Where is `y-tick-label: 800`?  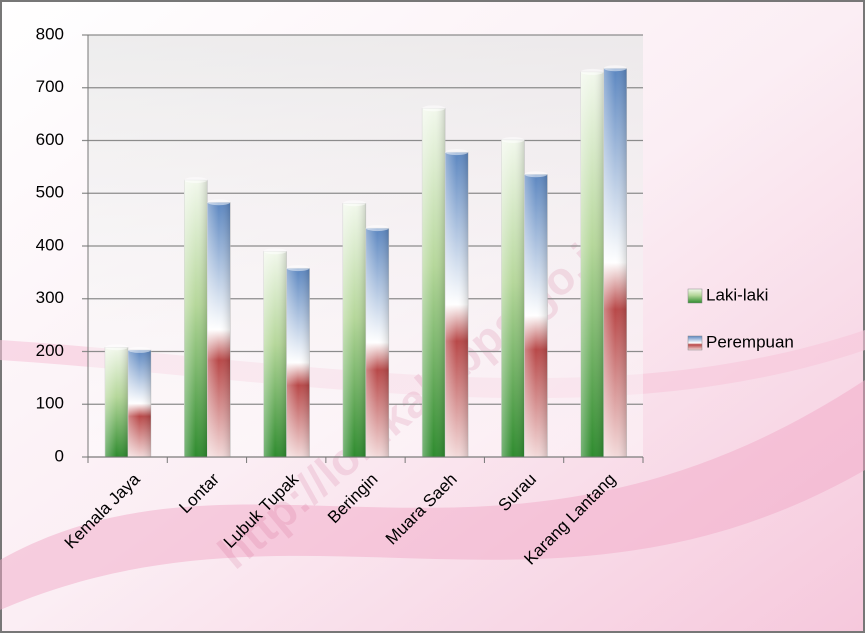
y-tick-label: 800 is located at coordinates (50, 33).